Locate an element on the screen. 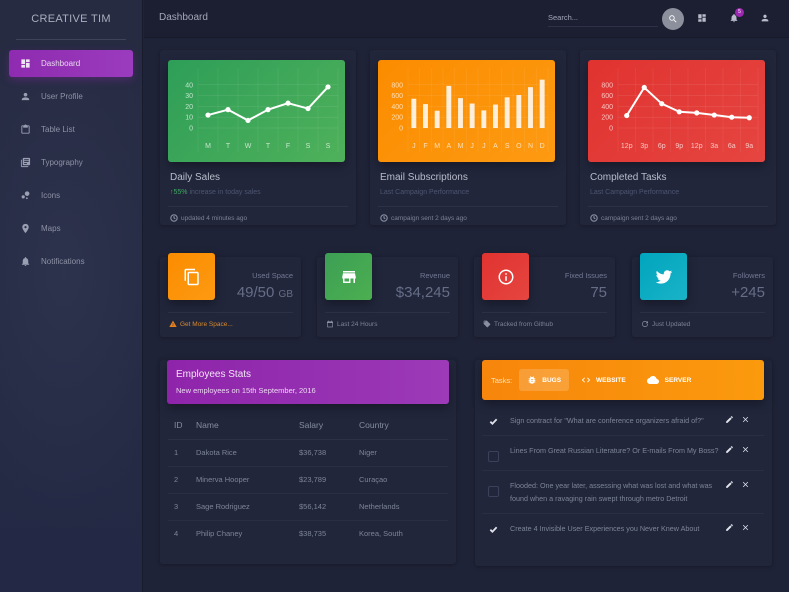 This screenshot has height=592, width=789. clipboard-icon is located at coordinates (25, 130).